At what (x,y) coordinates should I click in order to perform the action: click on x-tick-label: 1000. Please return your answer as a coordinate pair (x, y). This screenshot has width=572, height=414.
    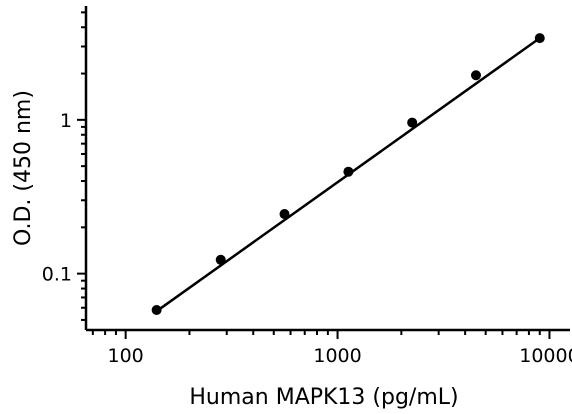
    Looking at the image, I should click on (337, 356).